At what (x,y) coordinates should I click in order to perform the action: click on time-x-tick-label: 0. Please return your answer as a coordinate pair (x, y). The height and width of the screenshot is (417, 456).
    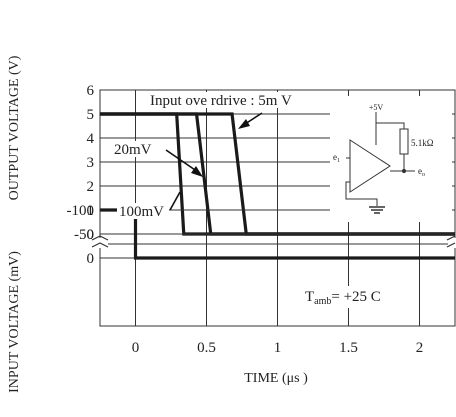
    Looking at the image, I should click on (136, 348).